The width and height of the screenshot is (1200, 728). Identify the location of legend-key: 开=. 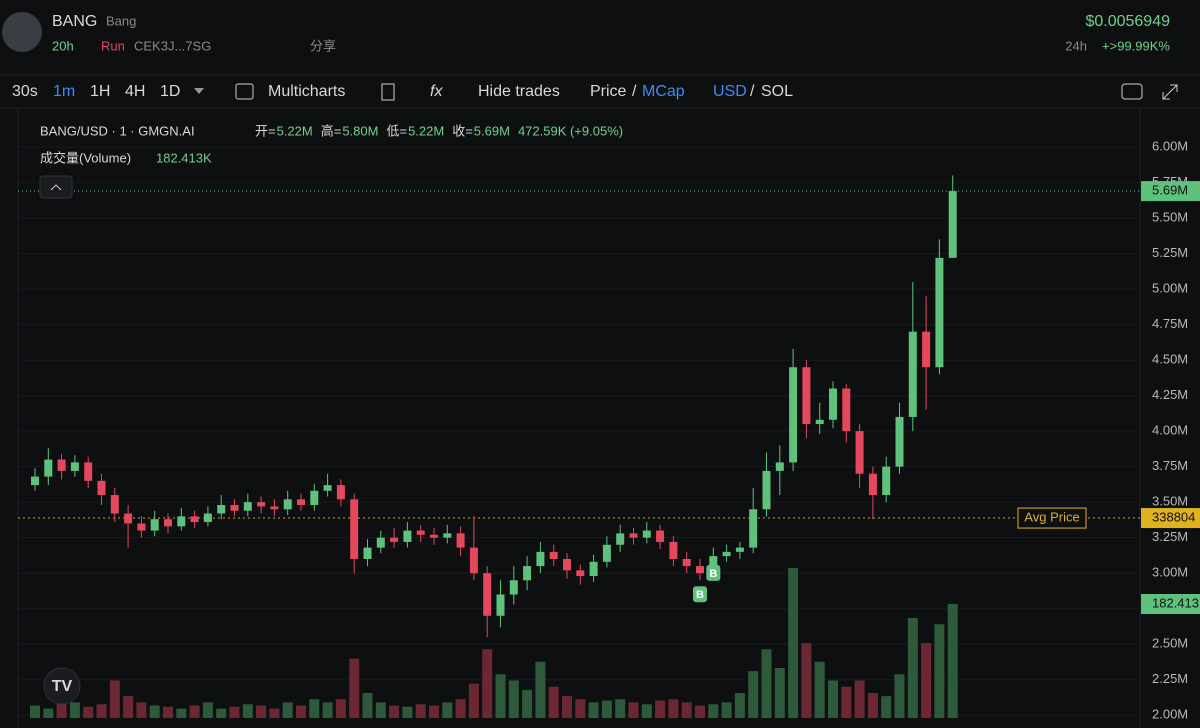
(265, 130).